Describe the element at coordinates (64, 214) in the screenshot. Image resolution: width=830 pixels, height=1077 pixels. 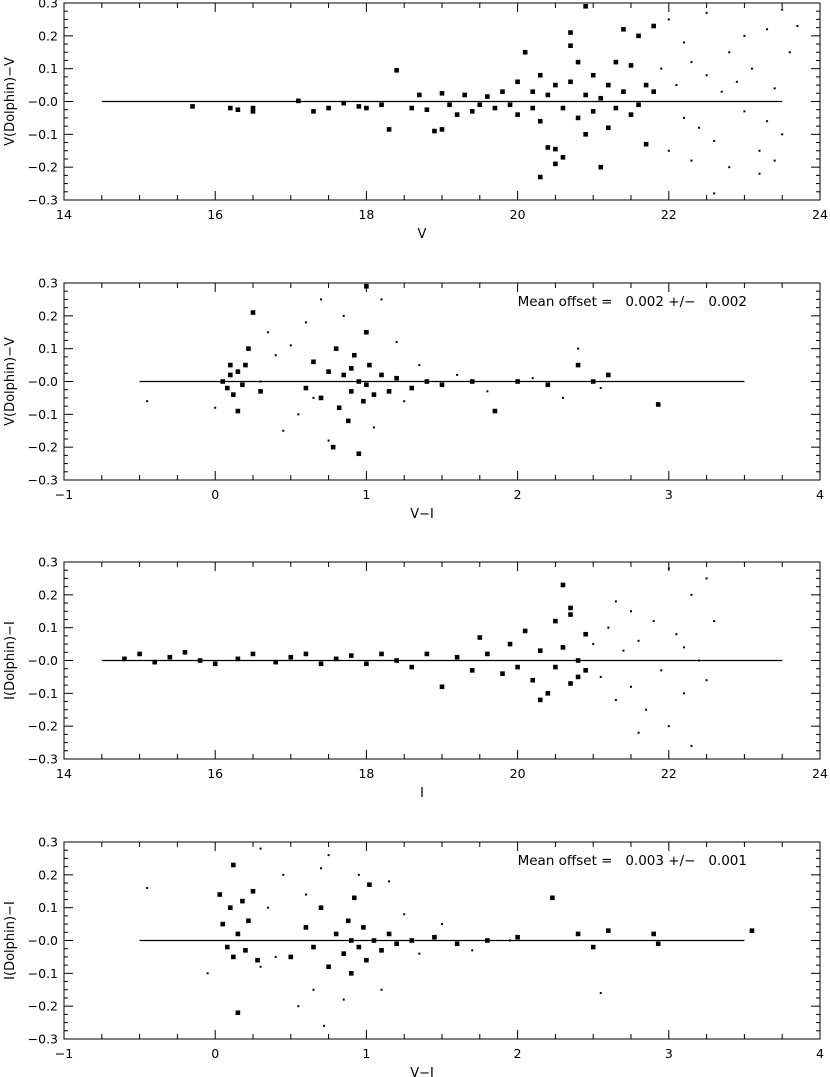
I see `x-tick-label: 14` at that location.